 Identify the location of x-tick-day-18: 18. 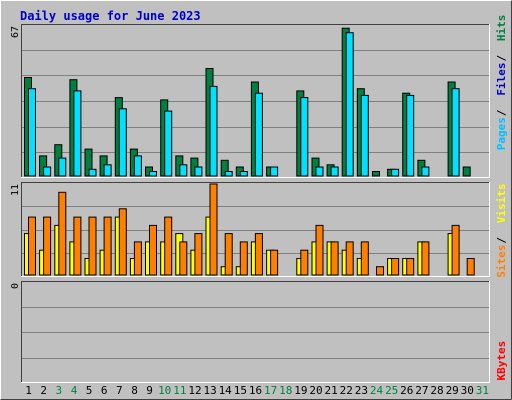
(285, 390).